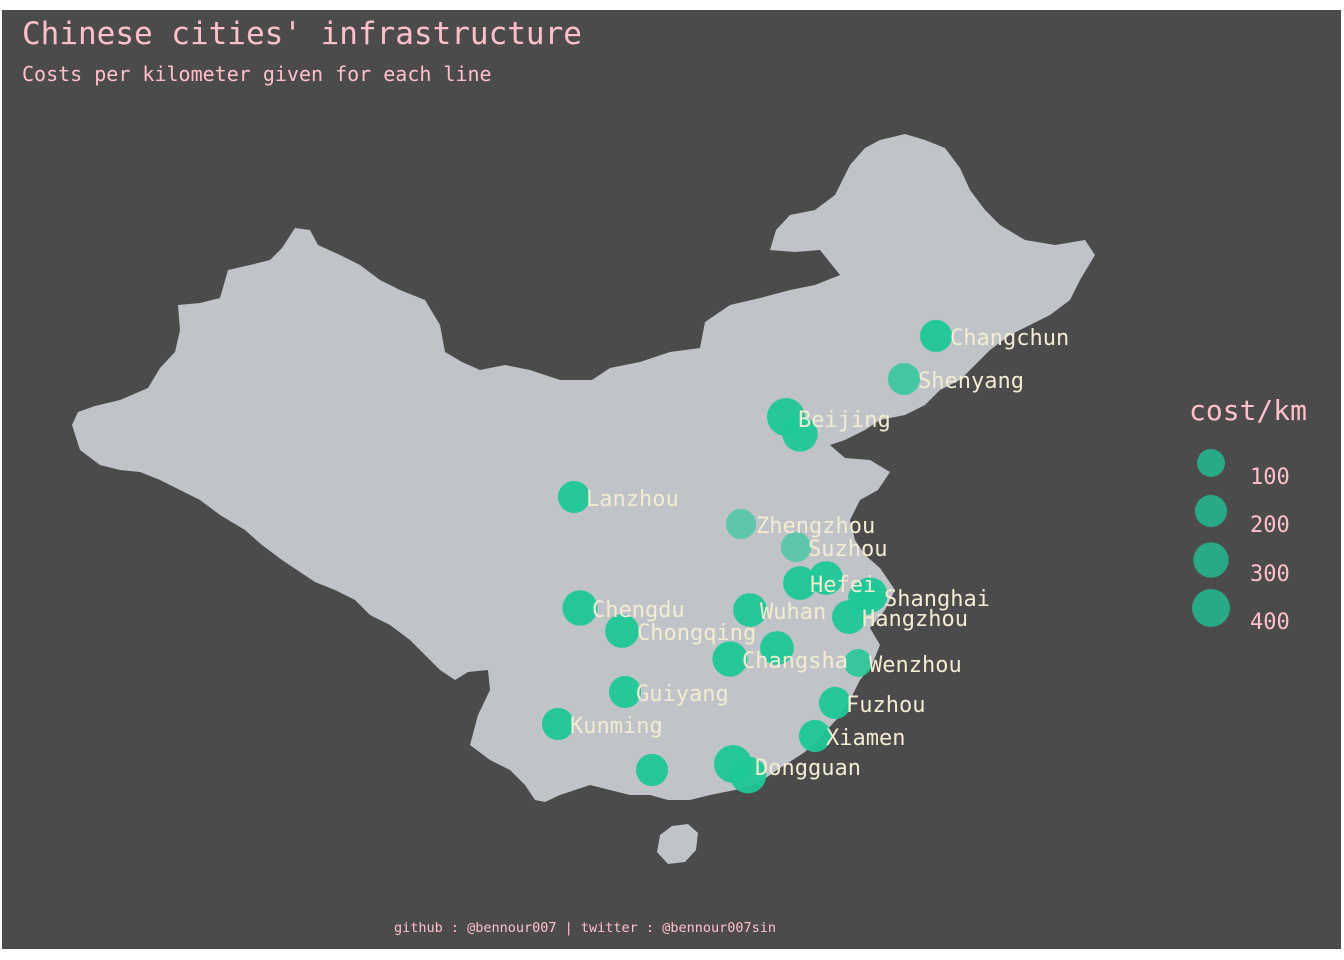  What do you see at coordinates (849, 617) in the screenshot?
I see `city-point-hangzhou` at bounding box center [849, 617].